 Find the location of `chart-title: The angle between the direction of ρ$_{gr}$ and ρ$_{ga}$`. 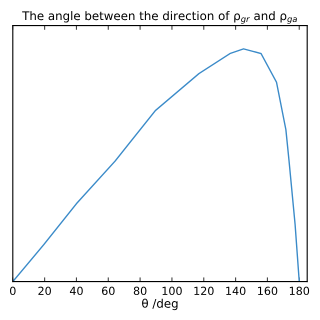

chart-title: The angle between the direction of ρ$_{gr}$ and ρ$_{ga}$ is located at coordinates (159, 17).